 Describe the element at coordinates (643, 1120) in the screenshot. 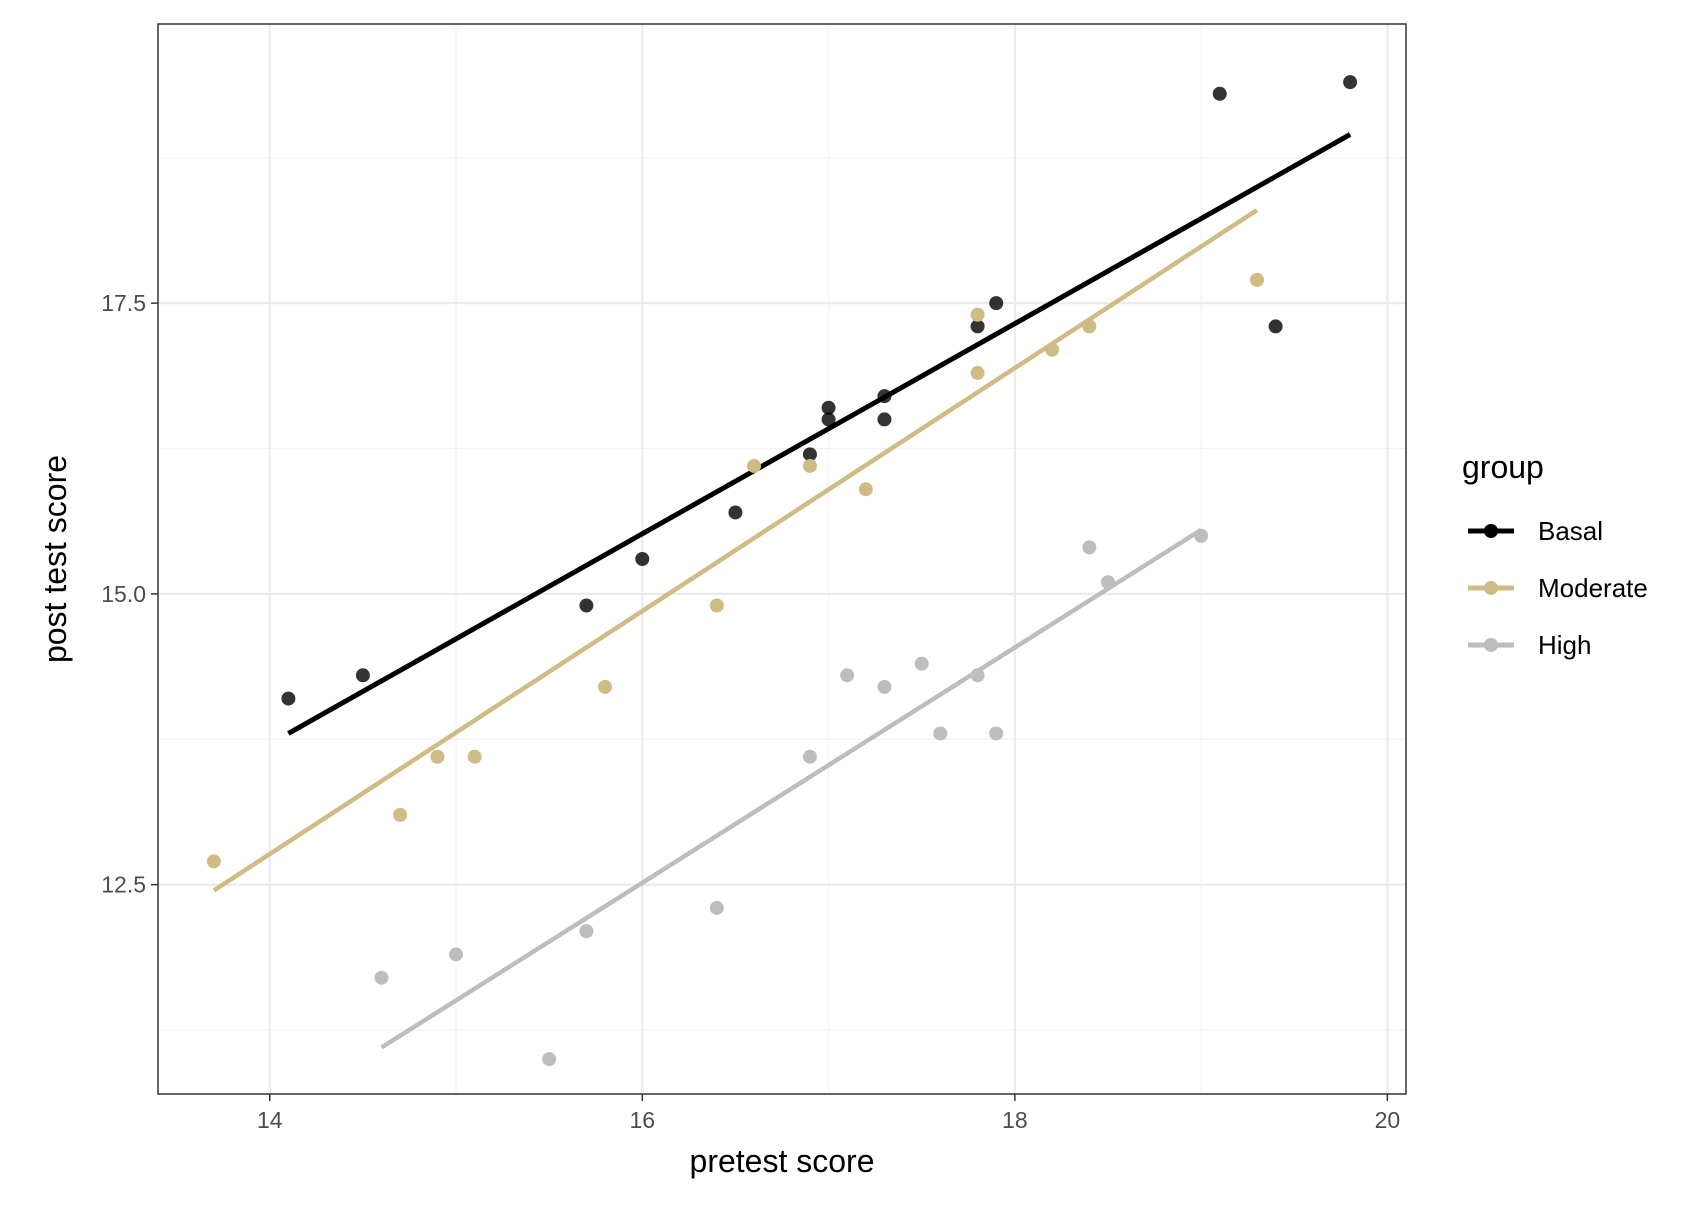

I see `x-tick-label: 16` at that location.